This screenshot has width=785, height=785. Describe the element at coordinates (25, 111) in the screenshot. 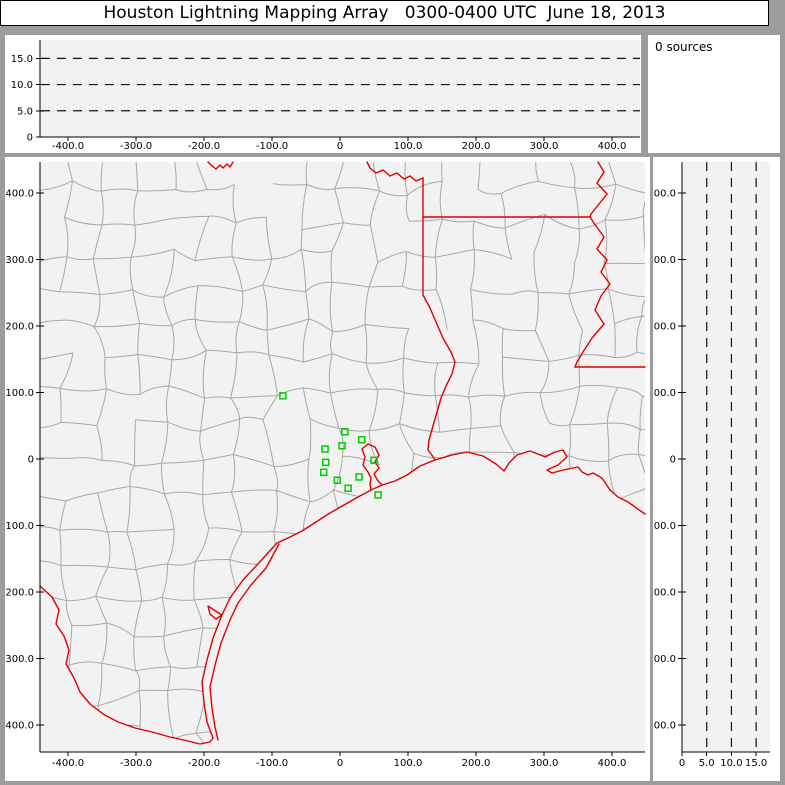

I see `y-tick-label: 5.0` at that location.